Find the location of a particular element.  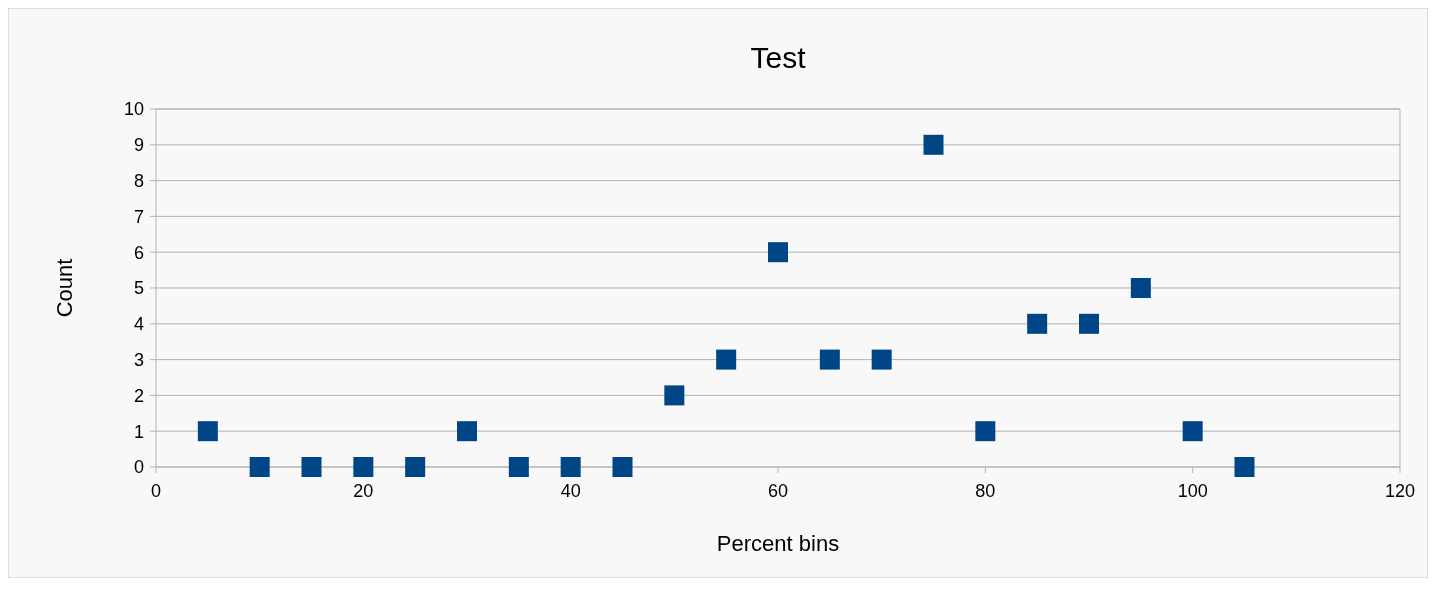

y-tick-label: 4 is located at coordinates (138, 324).